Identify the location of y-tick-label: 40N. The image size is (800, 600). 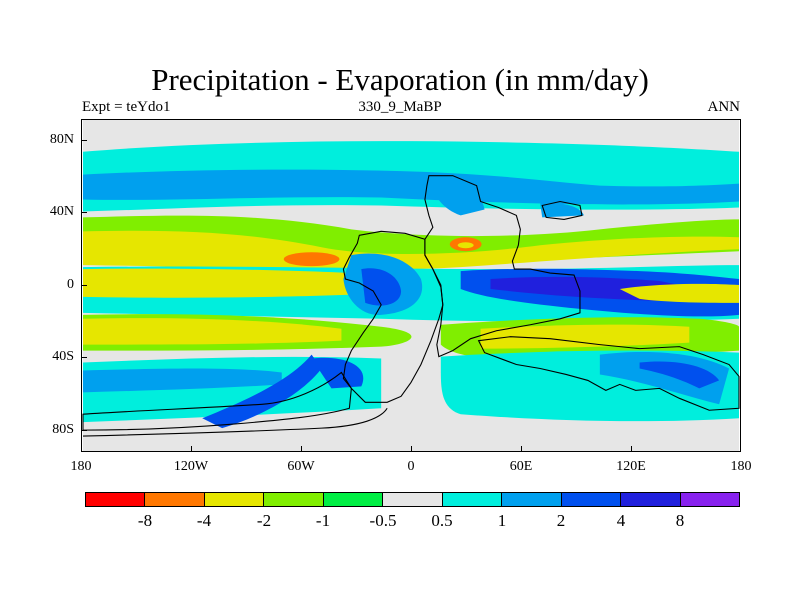
(61, 211).